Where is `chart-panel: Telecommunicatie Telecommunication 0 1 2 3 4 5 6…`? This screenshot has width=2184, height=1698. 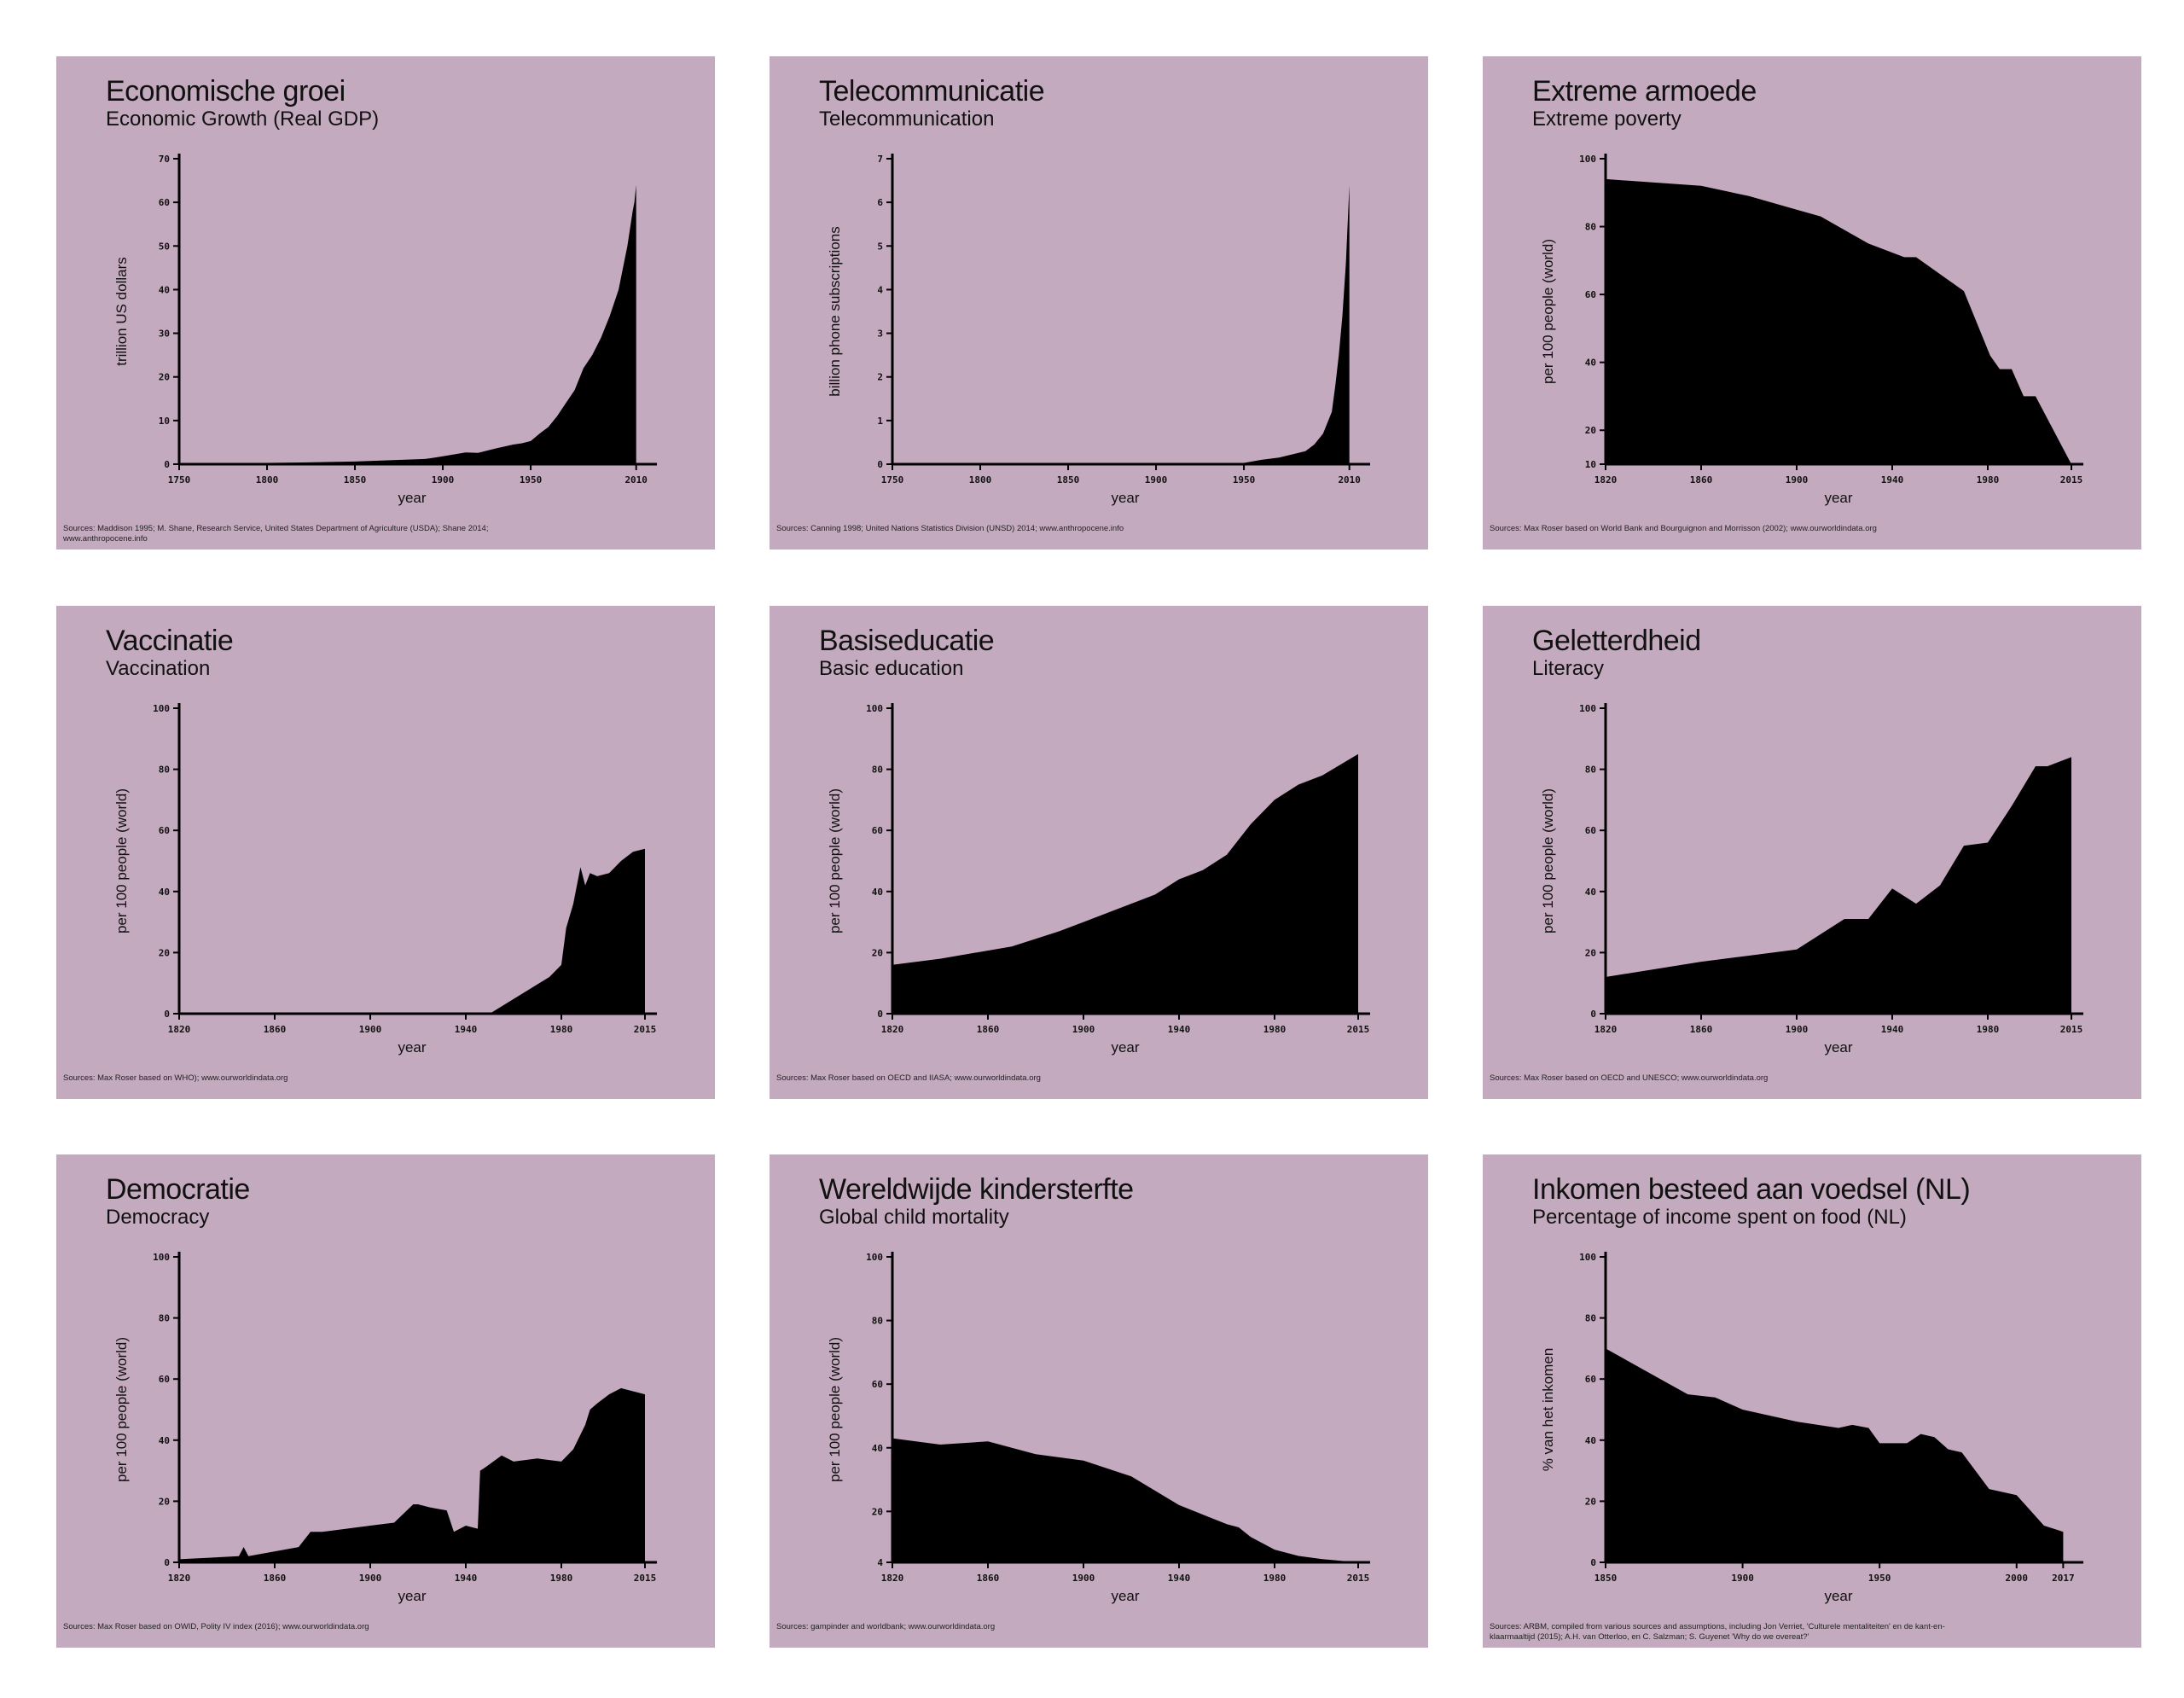
chart-panel: Telecommunicatie Telecommunication 0 1 2 3 4 5 6… is located at coordinates (1099, 303).